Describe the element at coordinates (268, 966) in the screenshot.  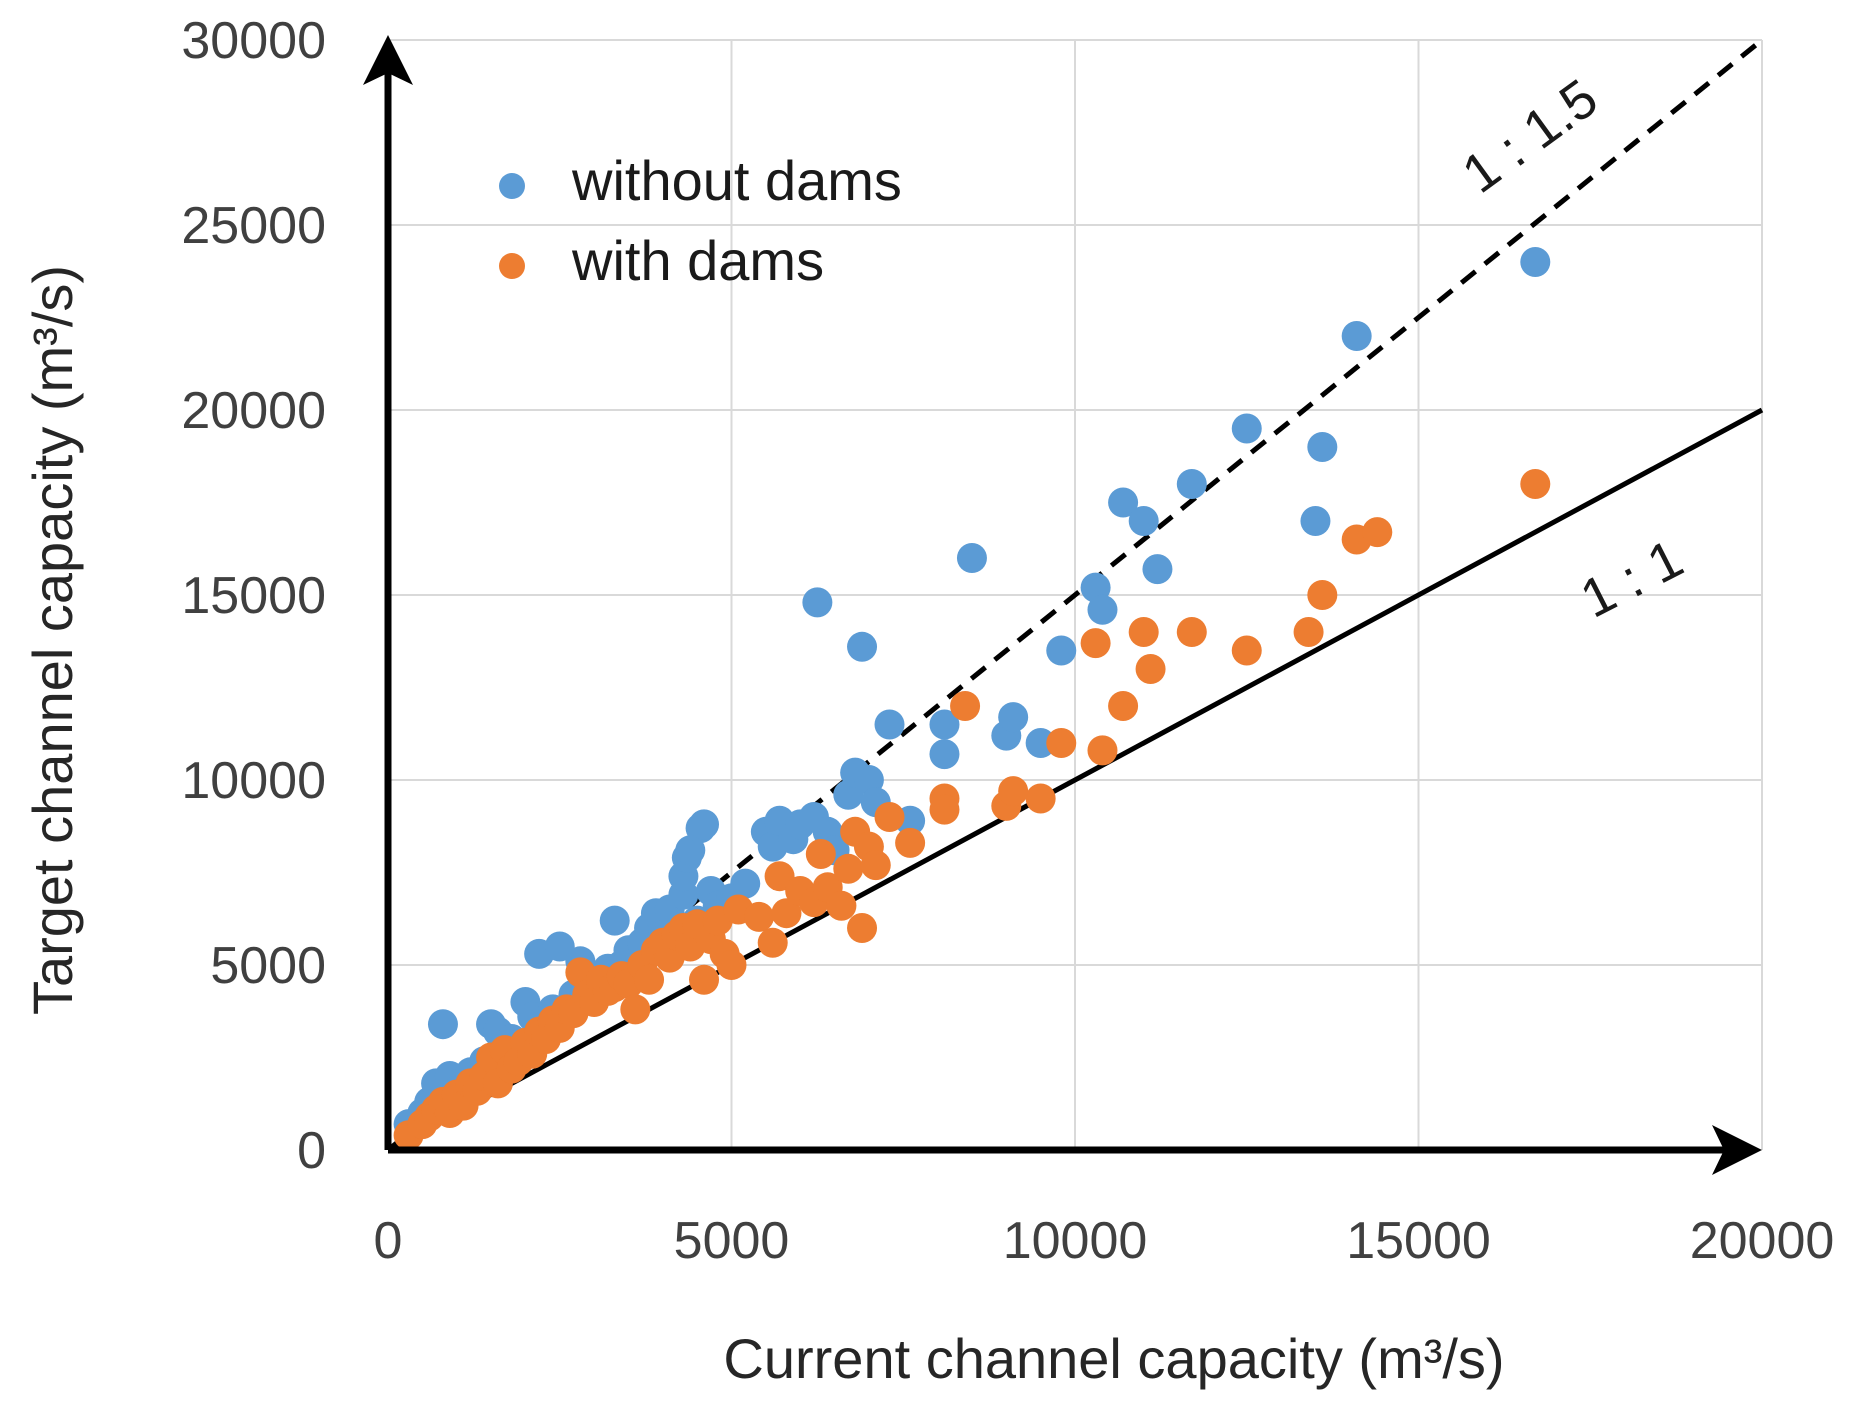
I see `y-tick-label-1: 5000` at that location.